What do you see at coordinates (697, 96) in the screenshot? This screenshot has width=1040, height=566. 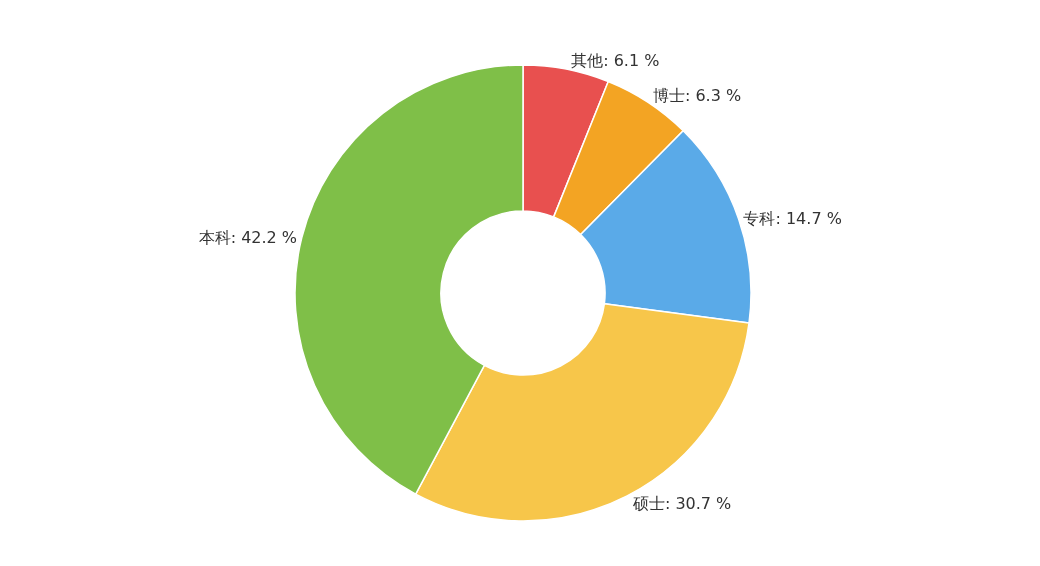 I see `slice-label: 博士: 6.3 %` at bounding box center [697, 96].